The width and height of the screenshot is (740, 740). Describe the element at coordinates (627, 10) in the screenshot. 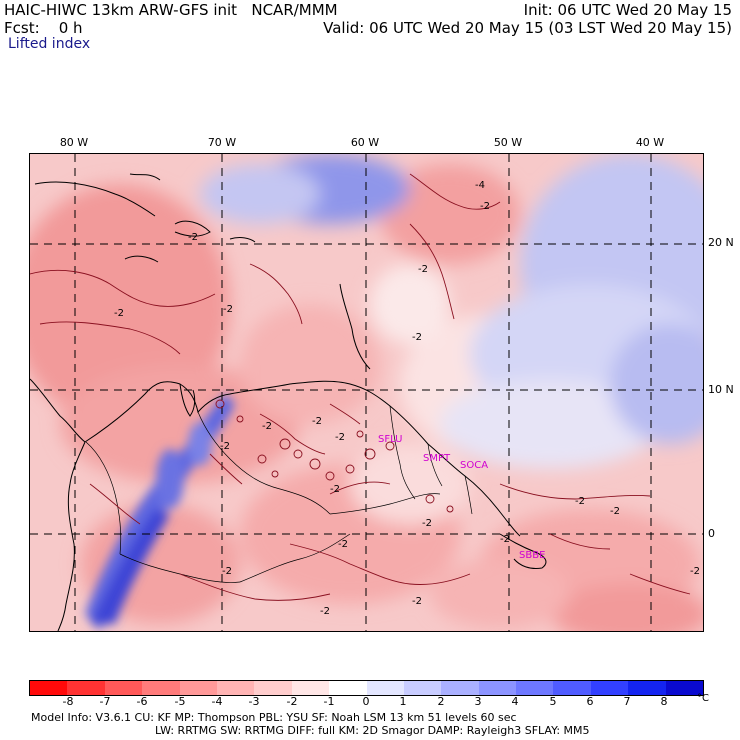

I see `init-time: Init: 06 UTC Wed 20 May 15` at that location.